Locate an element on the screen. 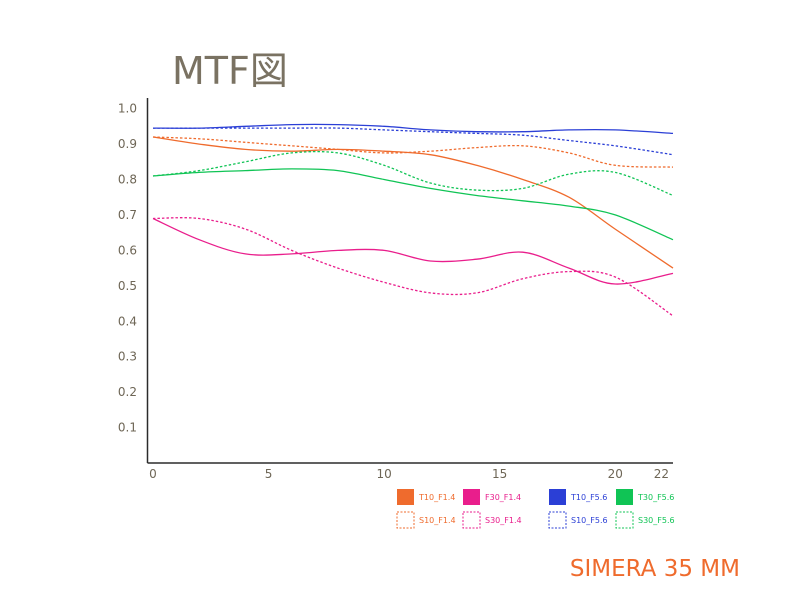  legend-label-s30-f5-6: S30_F5.6 is located at coordinates (656, 520).